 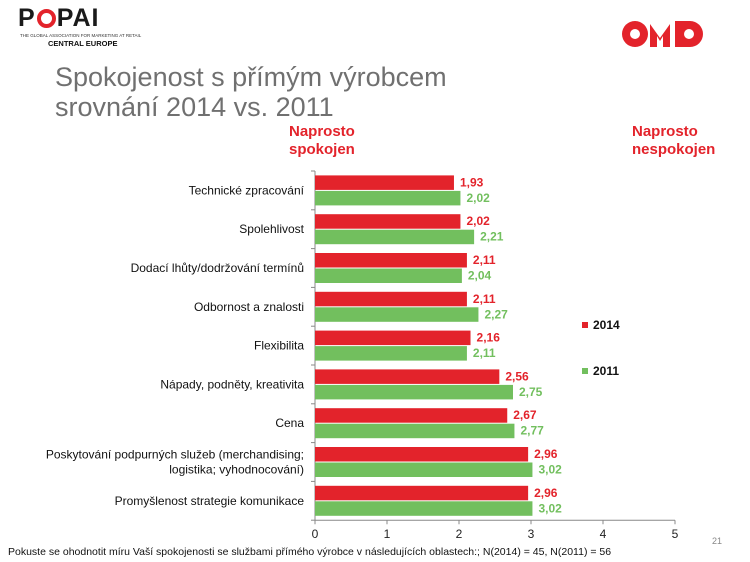 I want to click on x-tick-label: 3, so click(x=531, y=534).